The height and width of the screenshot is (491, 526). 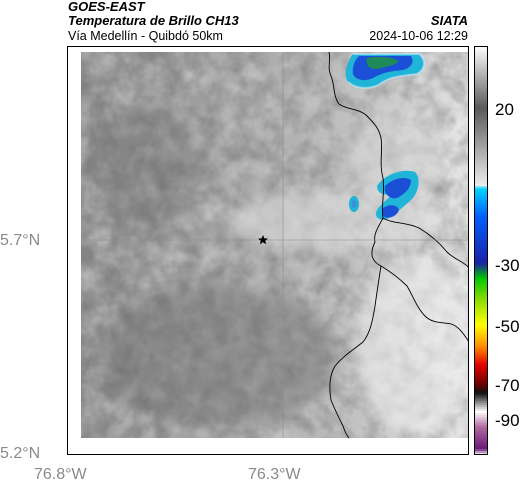 What do you see at coordinates (385, 71) in the screenshot?
I see `cold-cloud-top-north` at bounding box center [385, 71].